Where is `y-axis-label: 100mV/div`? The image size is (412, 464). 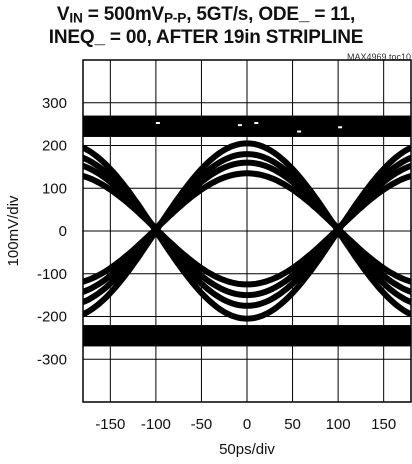
y-axis-label: 100mV/div is located at coordinates (13, 230).